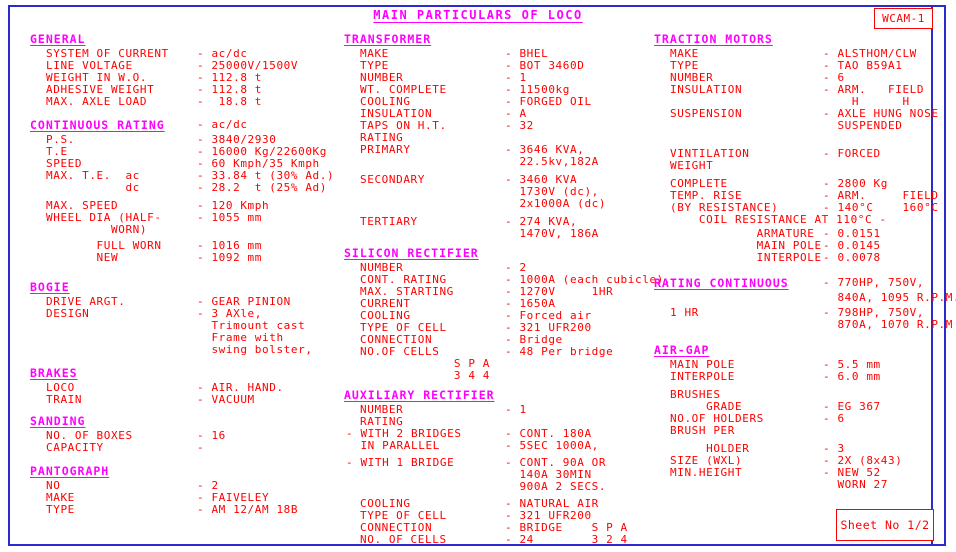 The height and width of the screenshot is (552, 956). I want to click on spec-value: - AM 12/AM 18B, so click(248, 509).